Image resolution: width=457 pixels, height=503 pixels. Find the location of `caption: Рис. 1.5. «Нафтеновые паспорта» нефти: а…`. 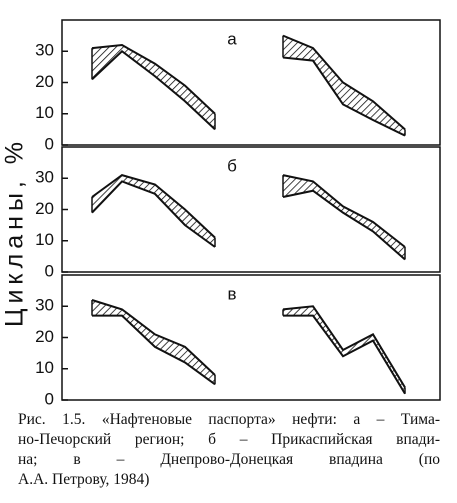

caption: Рис. 1.5. «Нафтеновые паспорта» нефти: а… is located at coordinates (229, 450).